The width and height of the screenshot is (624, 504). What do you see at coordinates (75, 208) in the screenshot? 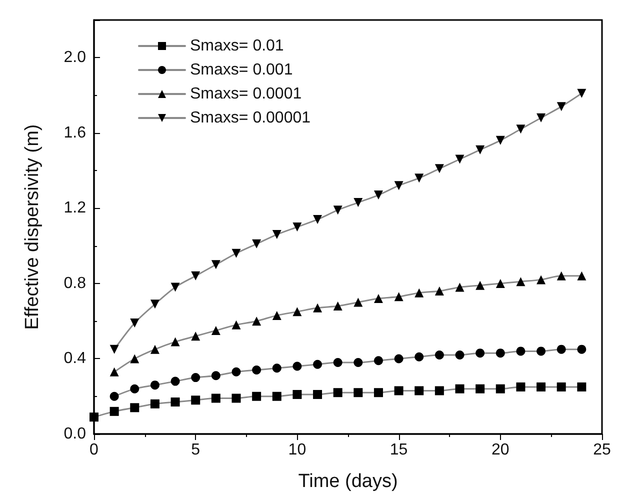
I see `y-tick-label: 1.2` at bounding box center [75, 208].